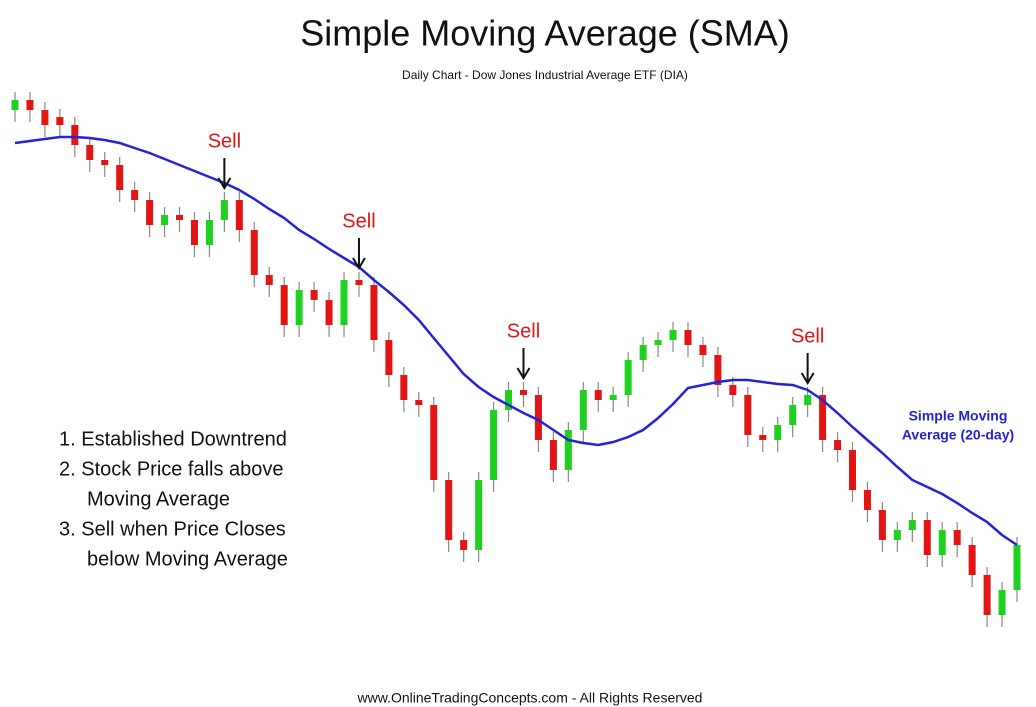 The height and width of the screenshot is (707, 1036). I want to click on sma-label: Average (20-day), so click(958, 435).